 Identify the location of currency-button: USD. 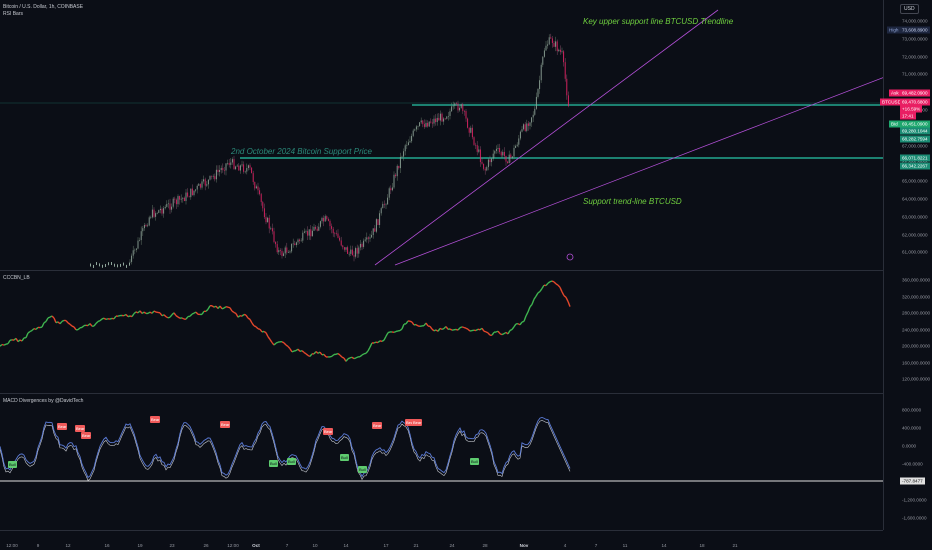
(909, 9).